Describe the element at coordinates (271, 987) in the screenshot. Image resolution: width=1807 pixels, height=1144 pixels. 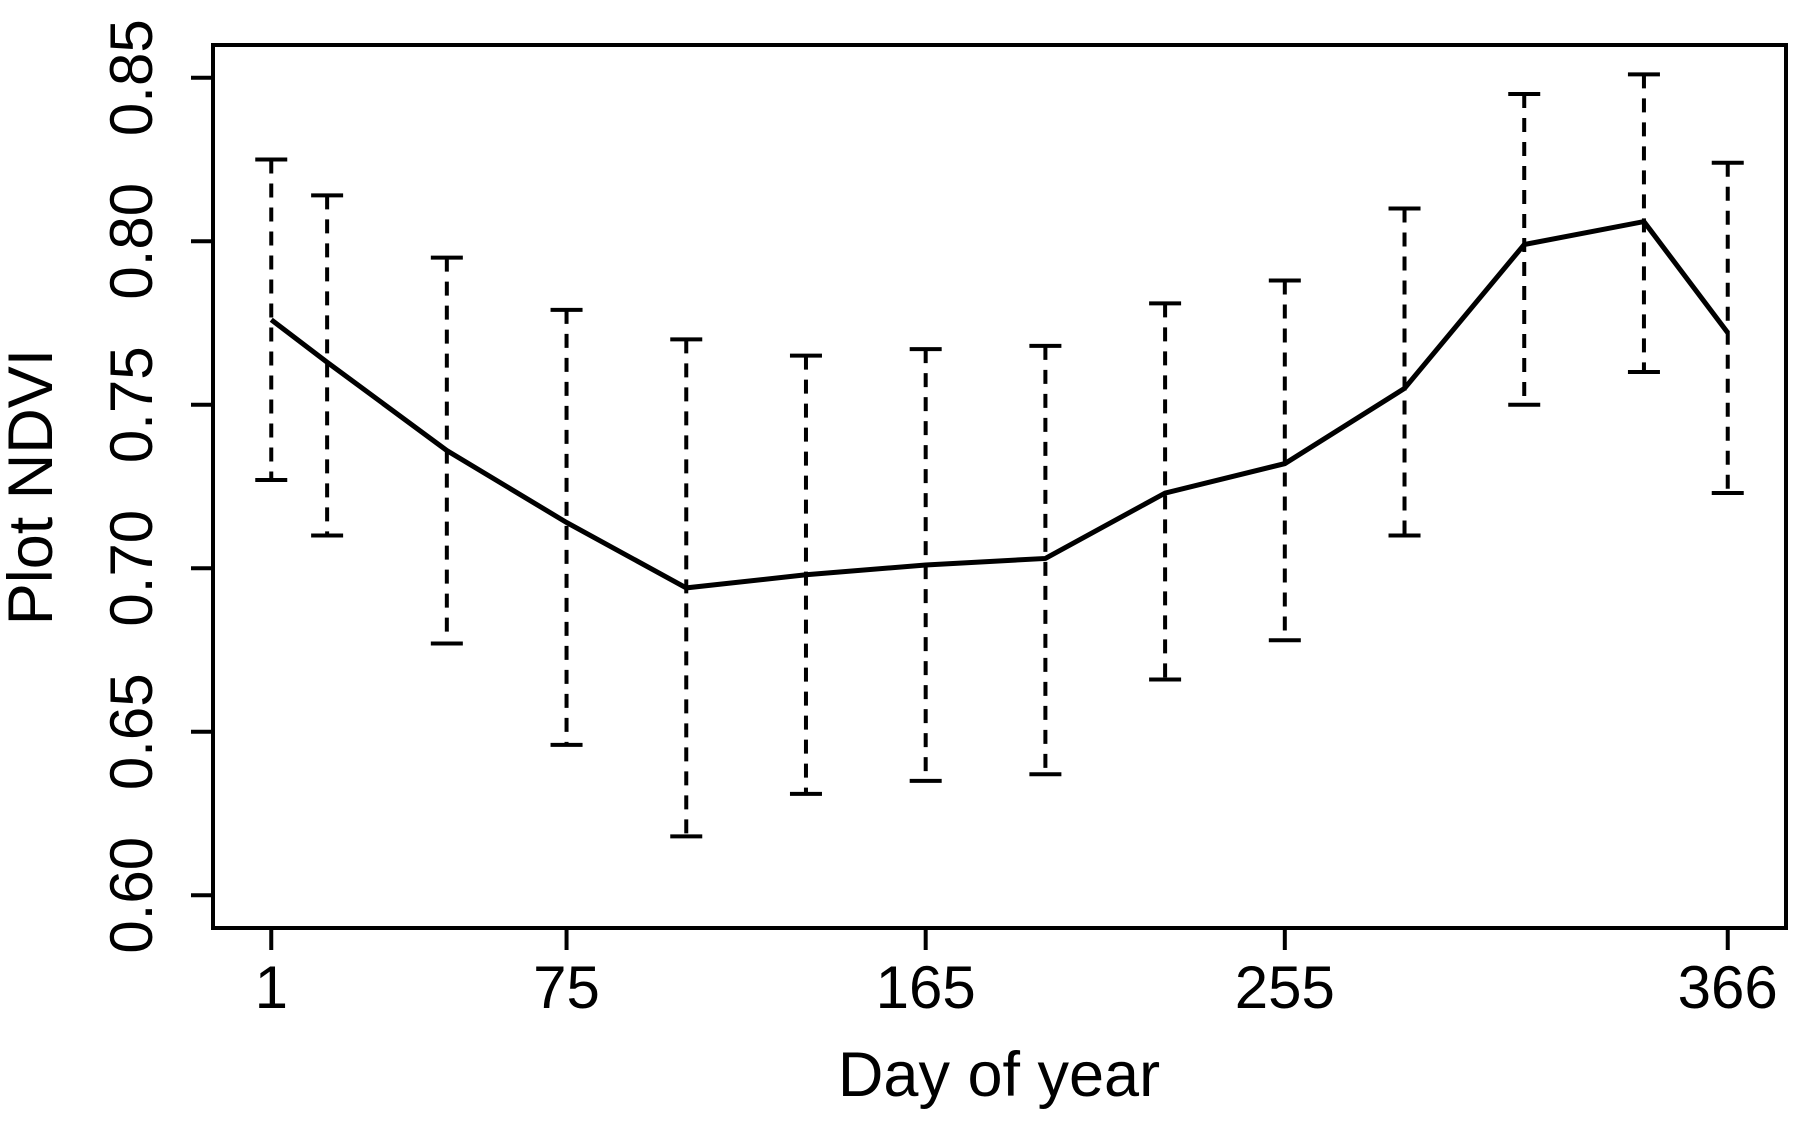
I see `x-axis-tick-label: 1` at that location.